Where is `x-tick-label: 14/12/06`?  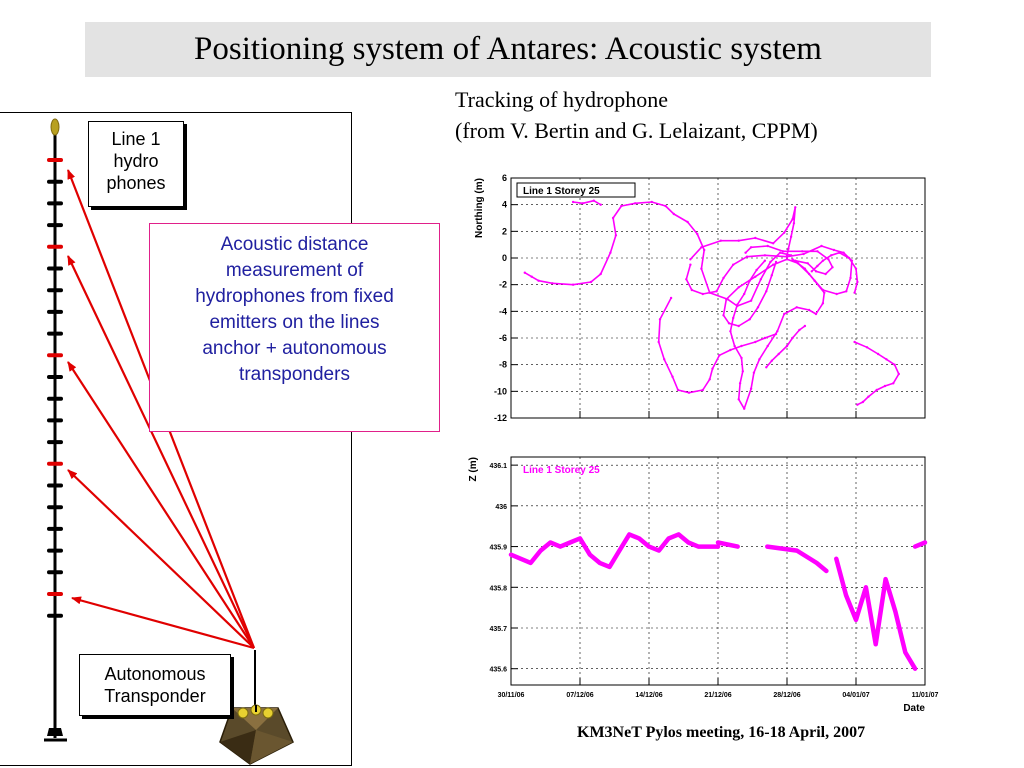
x-tick-label: 14/12/06 is located at coordinates (648, 695).